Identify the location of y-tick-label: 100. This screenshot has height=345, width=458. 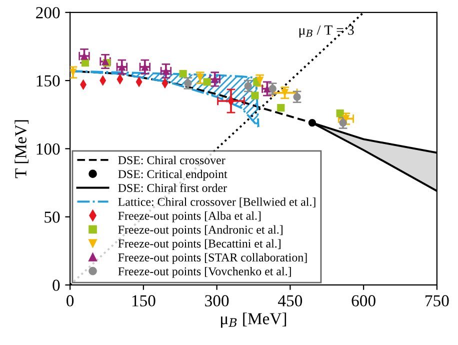
(48, 149).